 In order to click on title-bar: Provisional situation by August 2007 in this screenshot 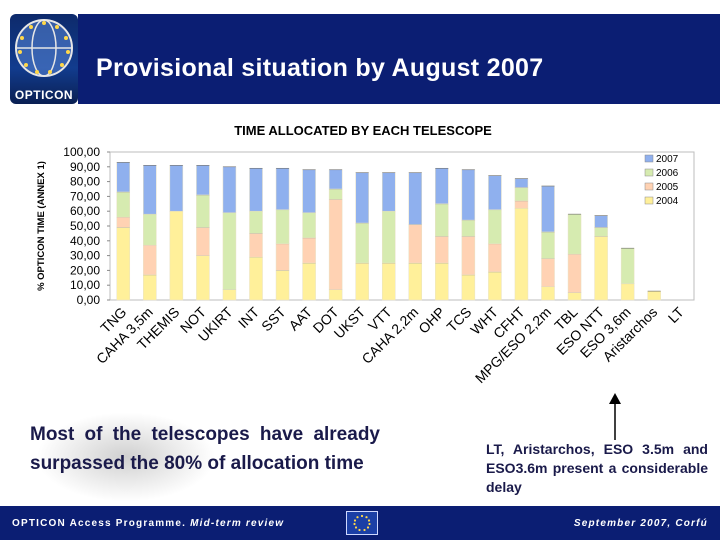, I will do `click(399, 59)`.